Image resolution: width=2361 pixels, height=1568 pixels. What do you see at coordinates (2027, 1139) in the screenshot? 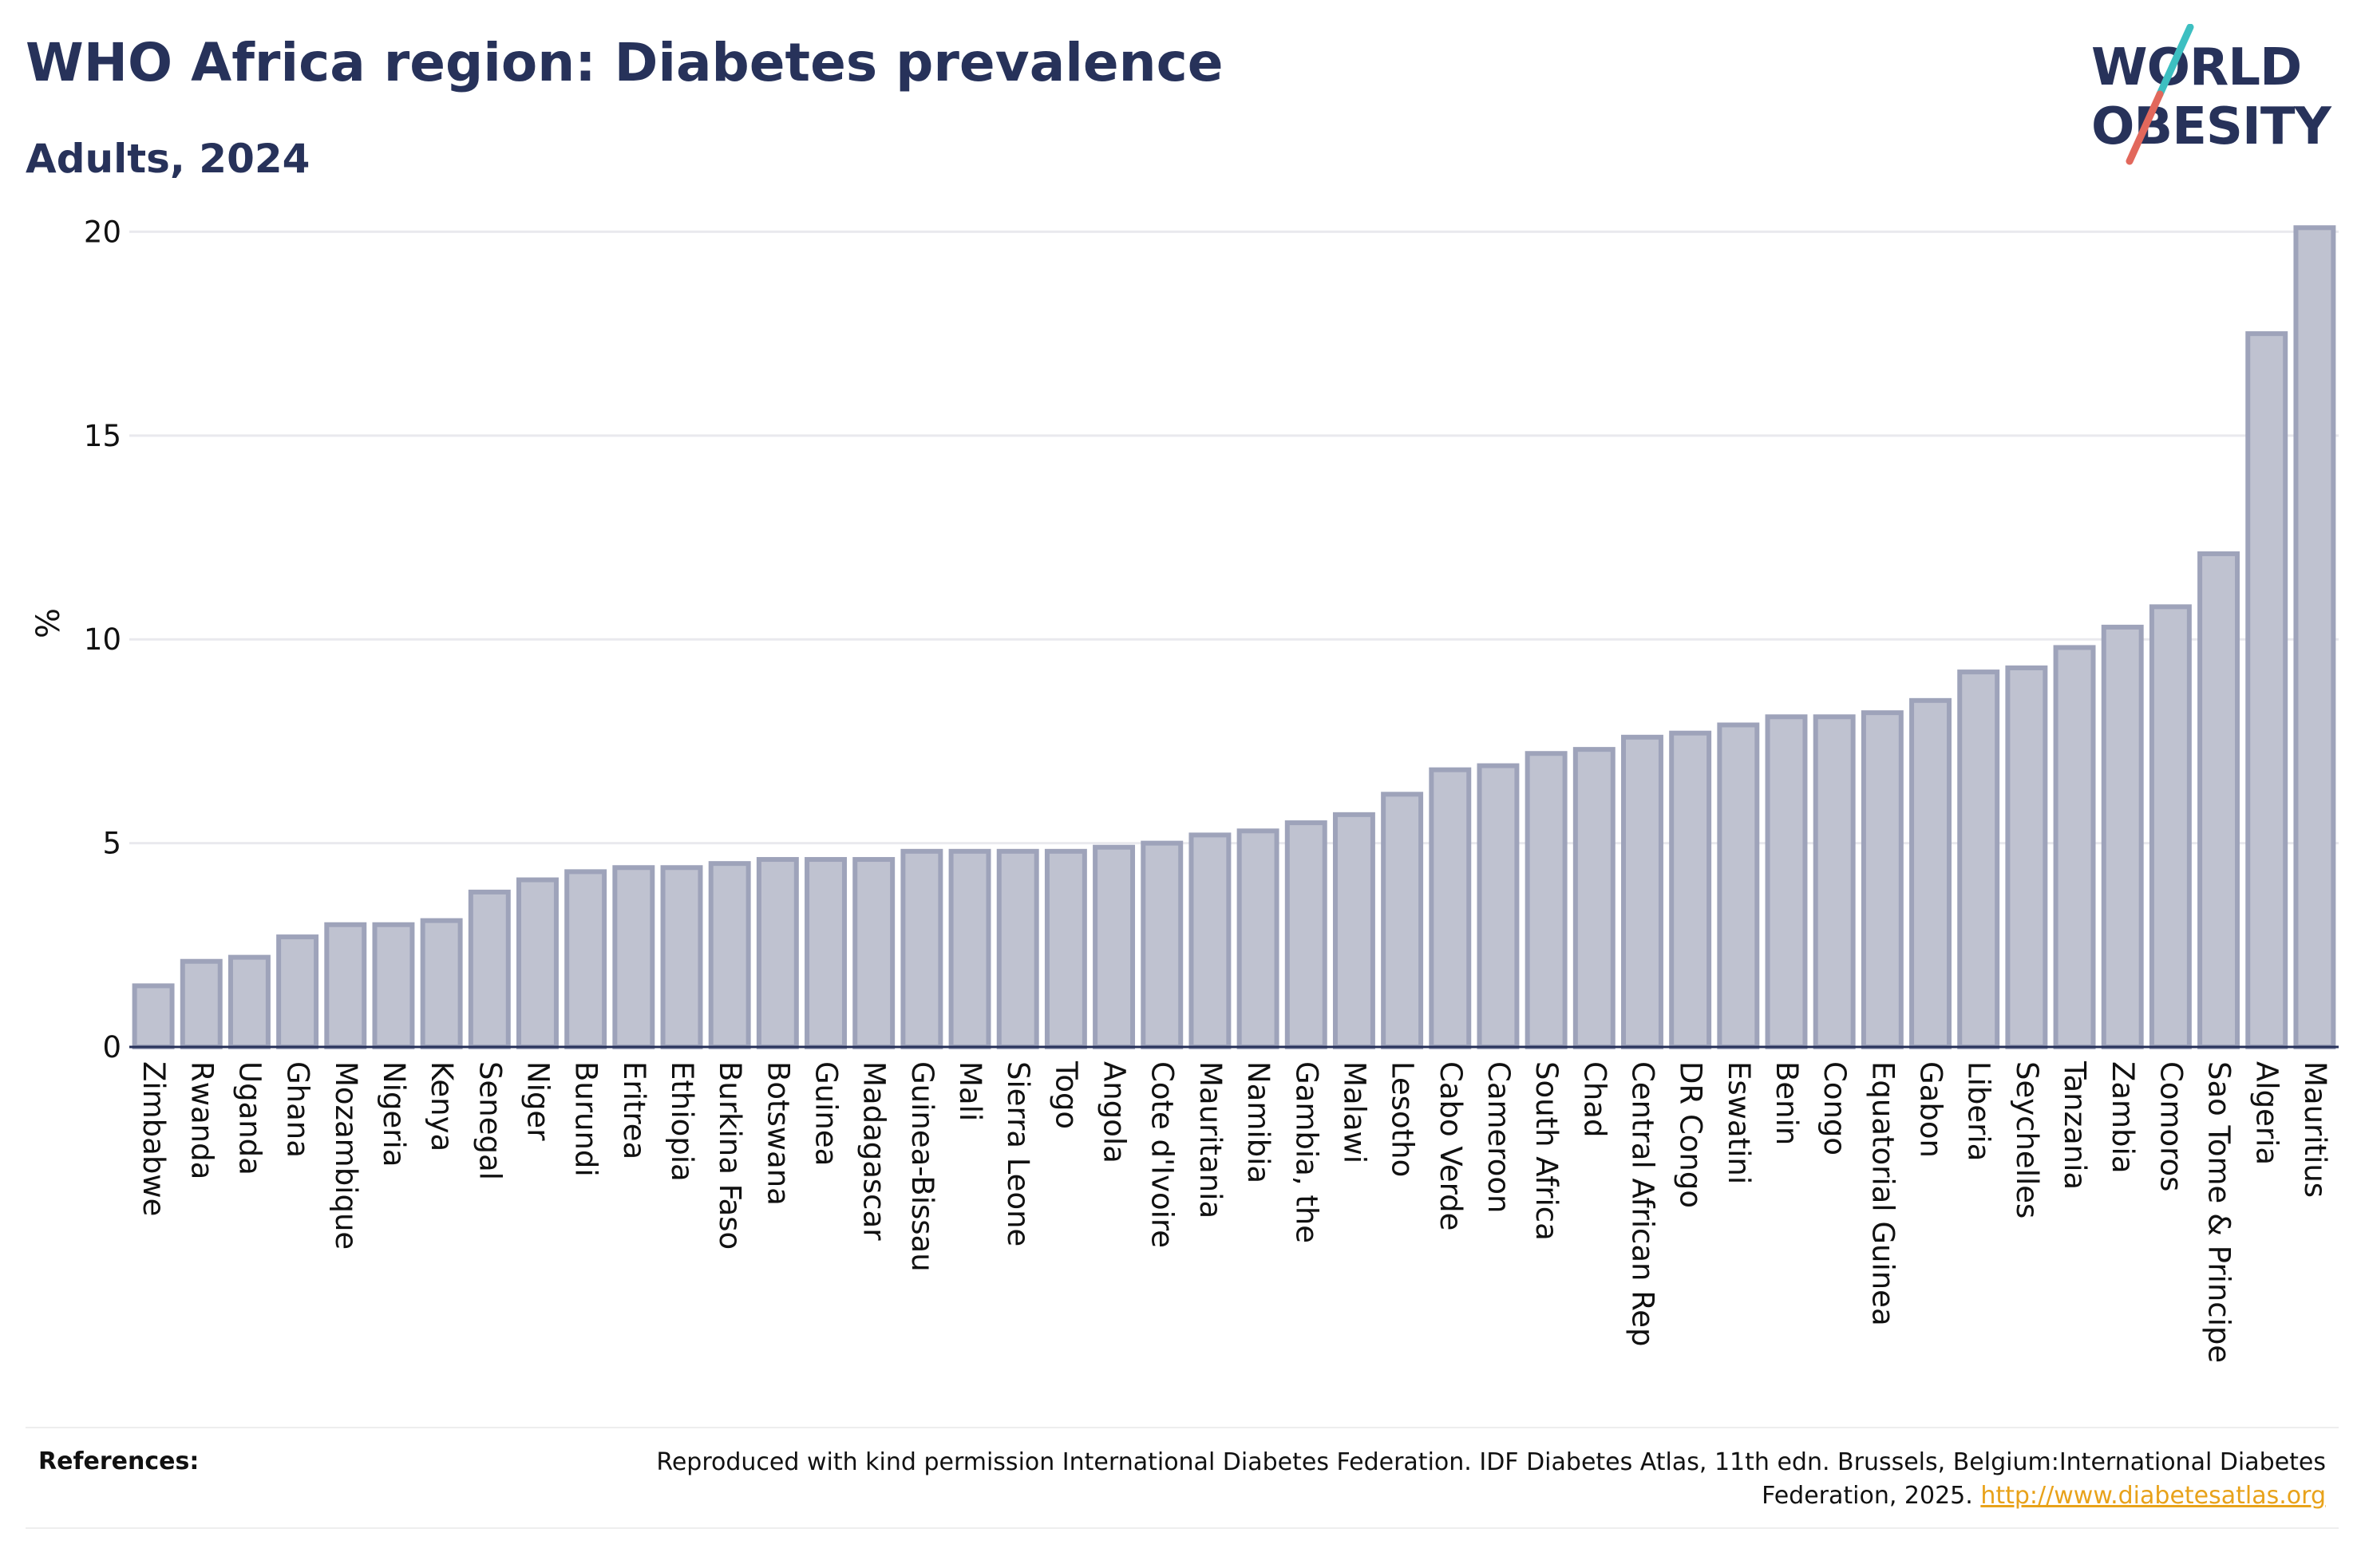
I see `x-tick-label: Seychelles` at bounding box center [2027, 1139].